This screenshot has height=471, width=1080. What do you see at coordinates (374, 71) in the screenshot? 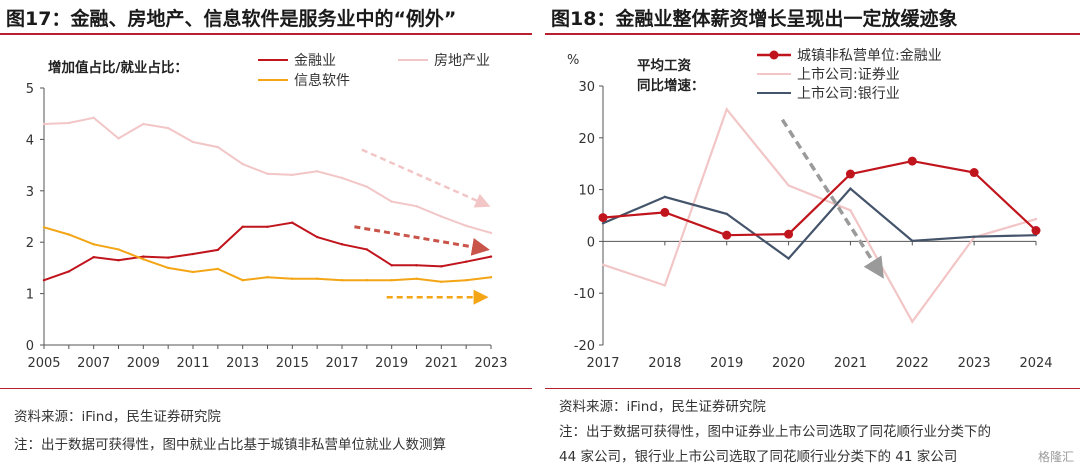
I see `left-legend: 金融业 房地产业 信息软件` at bounding box center [374, 71].